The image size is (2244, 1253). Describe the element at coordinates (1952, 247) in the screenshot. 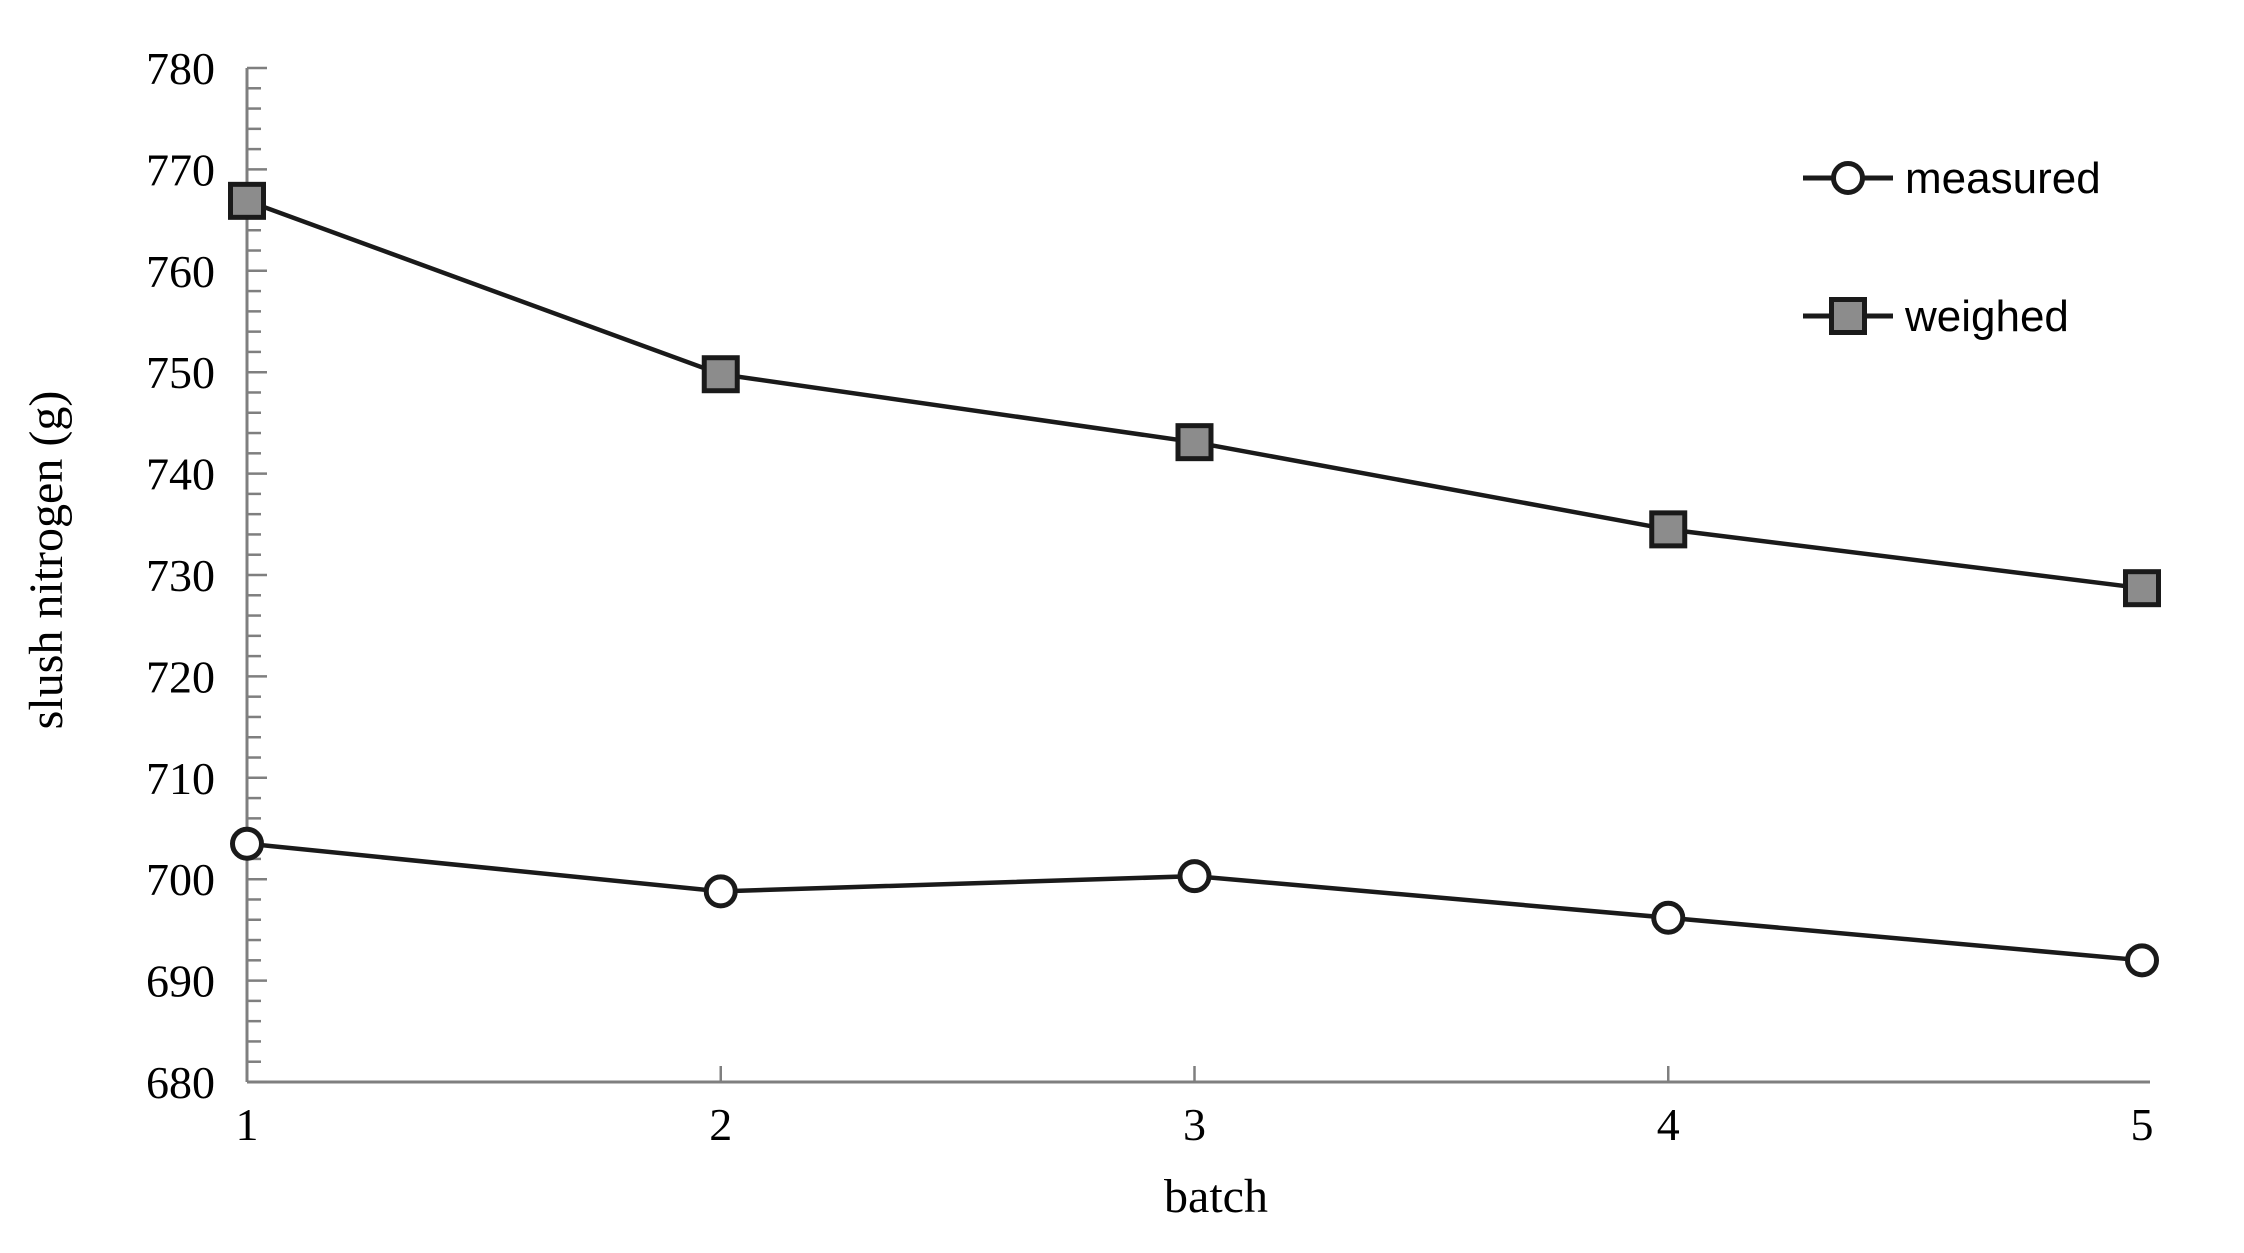

I see `legend: measured weighed` at that location.